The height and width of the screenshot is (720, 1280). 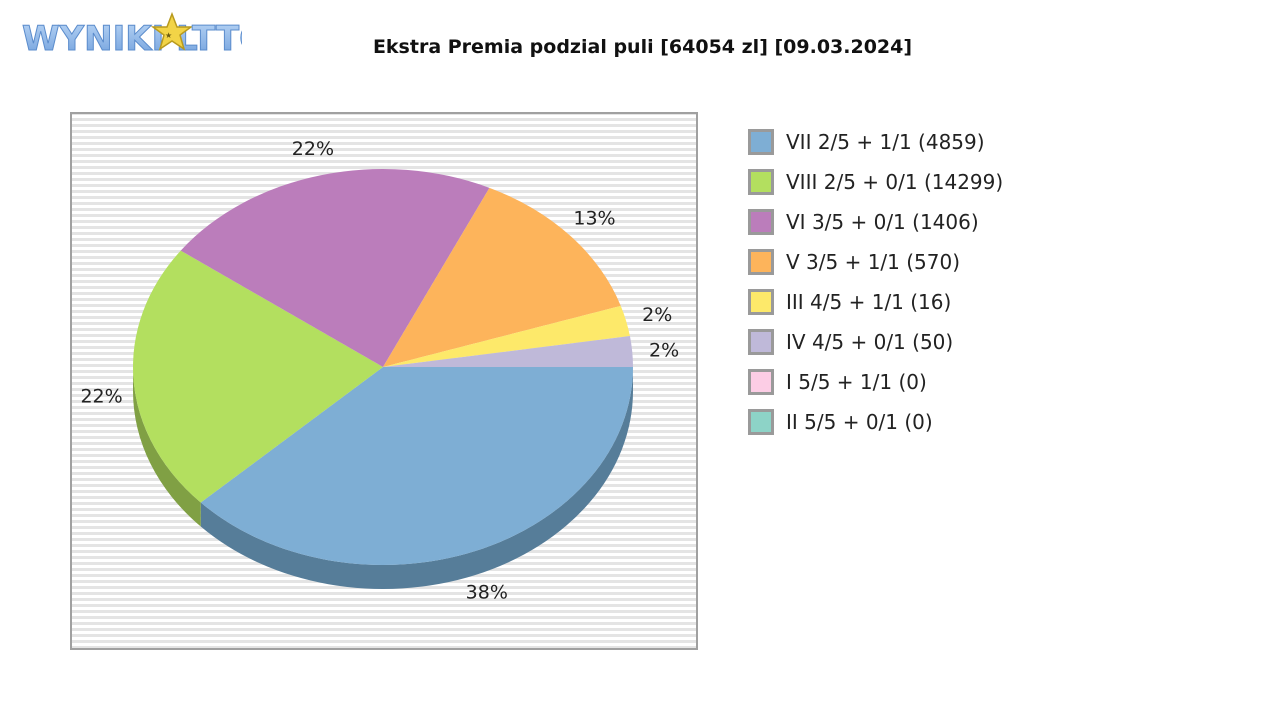 What do you see at coordinates (870, 342) in the screenshot?
I see `legend-label-5: IV 4/5 + 0/1 (50)` at bounding box center [870, 342].